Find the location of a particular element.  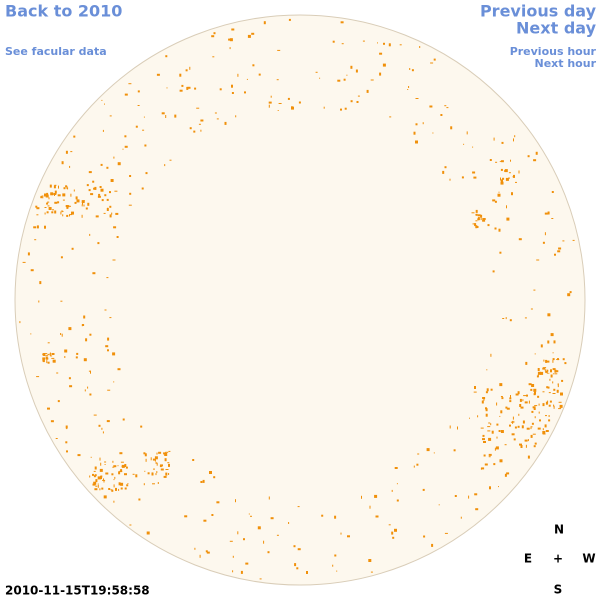

next-hour-link: Next hour is located at coordinates (566, 63).